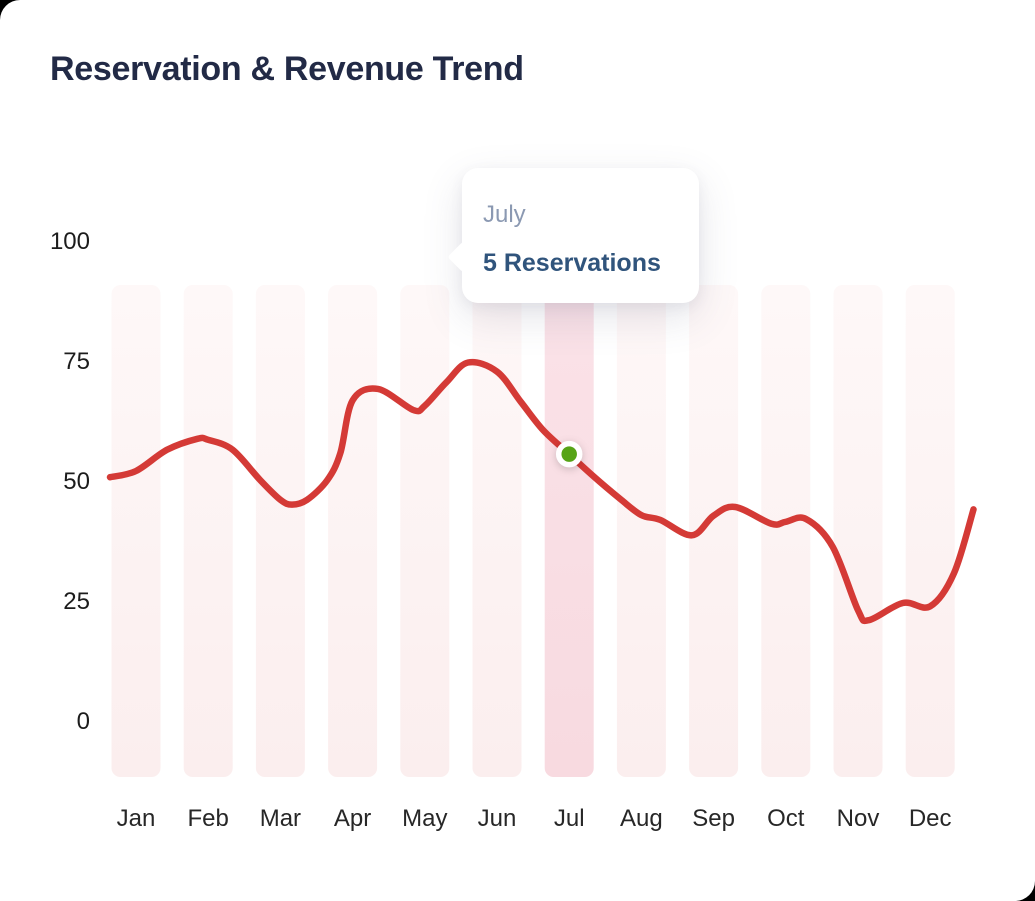  Describe the element at coordinates (930, 531) in the screenshot. I see `month-bar-dec` at that location.